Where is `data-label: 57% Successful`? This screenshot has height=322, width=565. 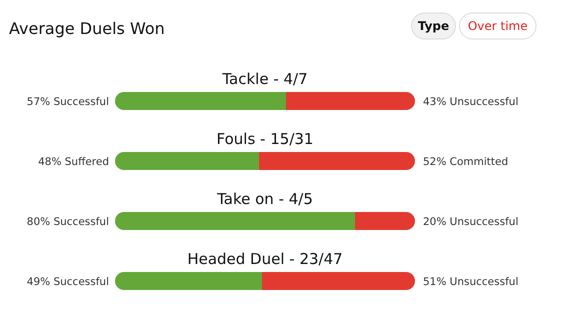
data-label: 57% Successful is located at coordinates (67, 102).